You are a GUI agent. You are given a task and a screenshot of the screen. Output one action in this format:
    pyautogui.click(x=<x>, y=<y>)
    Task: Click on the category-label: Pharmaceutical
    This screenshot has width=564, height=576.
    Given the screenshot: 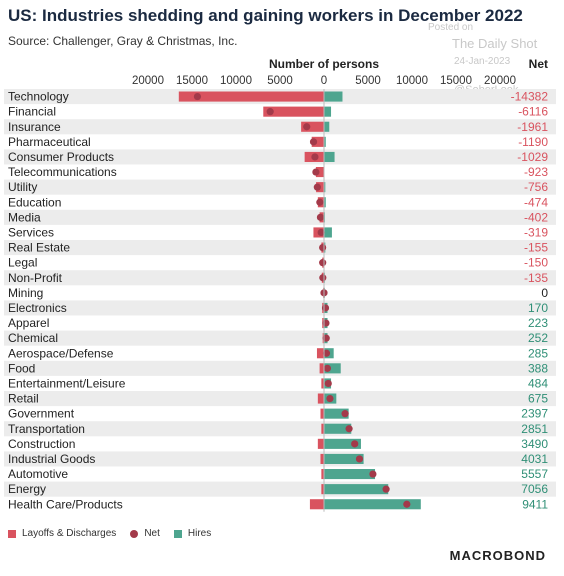 What is the action you would take?
    pyautogui.click(x=49, y=142)
    